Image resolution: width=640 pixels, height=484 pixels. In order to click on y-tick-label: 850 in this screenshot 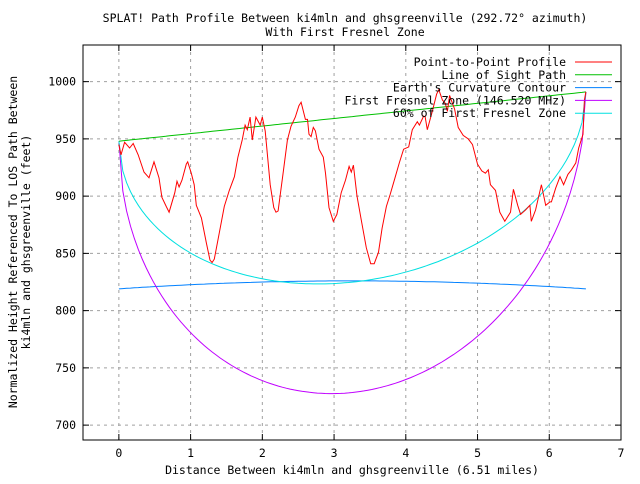, I will do `click(65, 253)`.